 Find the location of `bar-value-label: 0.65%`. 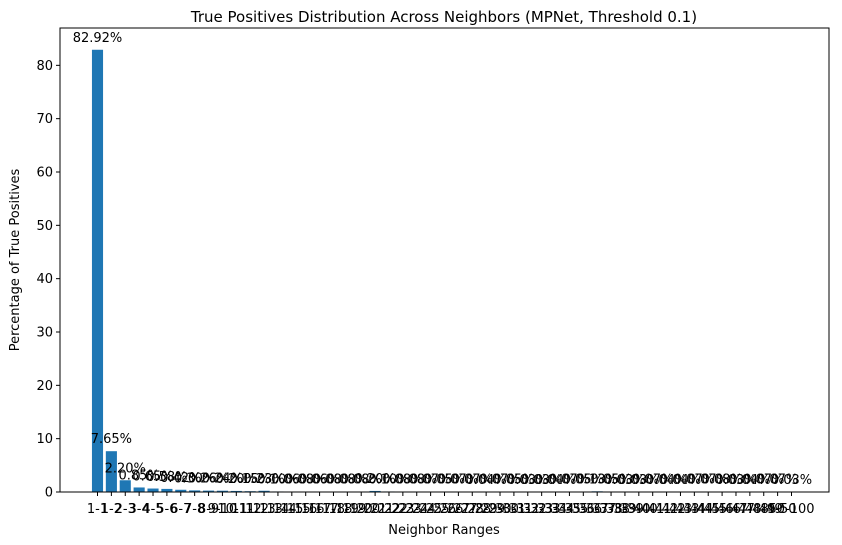

bar-value-label: 0.65% is located at coordinates (152, 477).